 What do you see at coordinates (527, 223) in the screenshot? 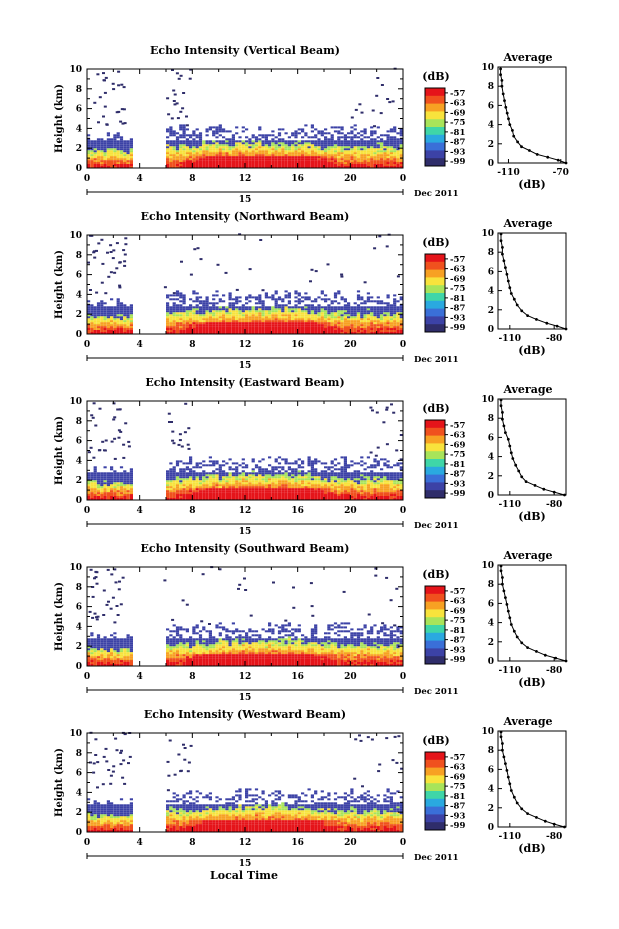
I see `profile-title: Average` at bounding box center [527, 223].